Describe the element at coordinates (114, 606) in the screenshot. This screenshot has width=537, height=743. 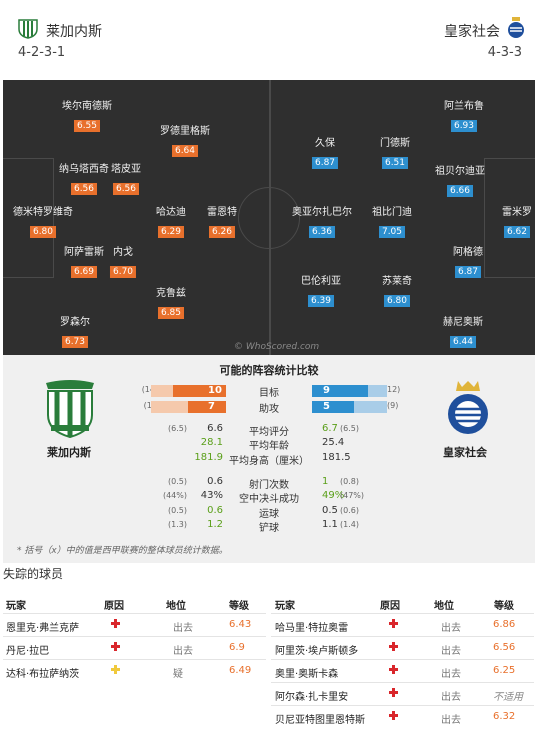
I see `home-col-reason: 原因` at that location.